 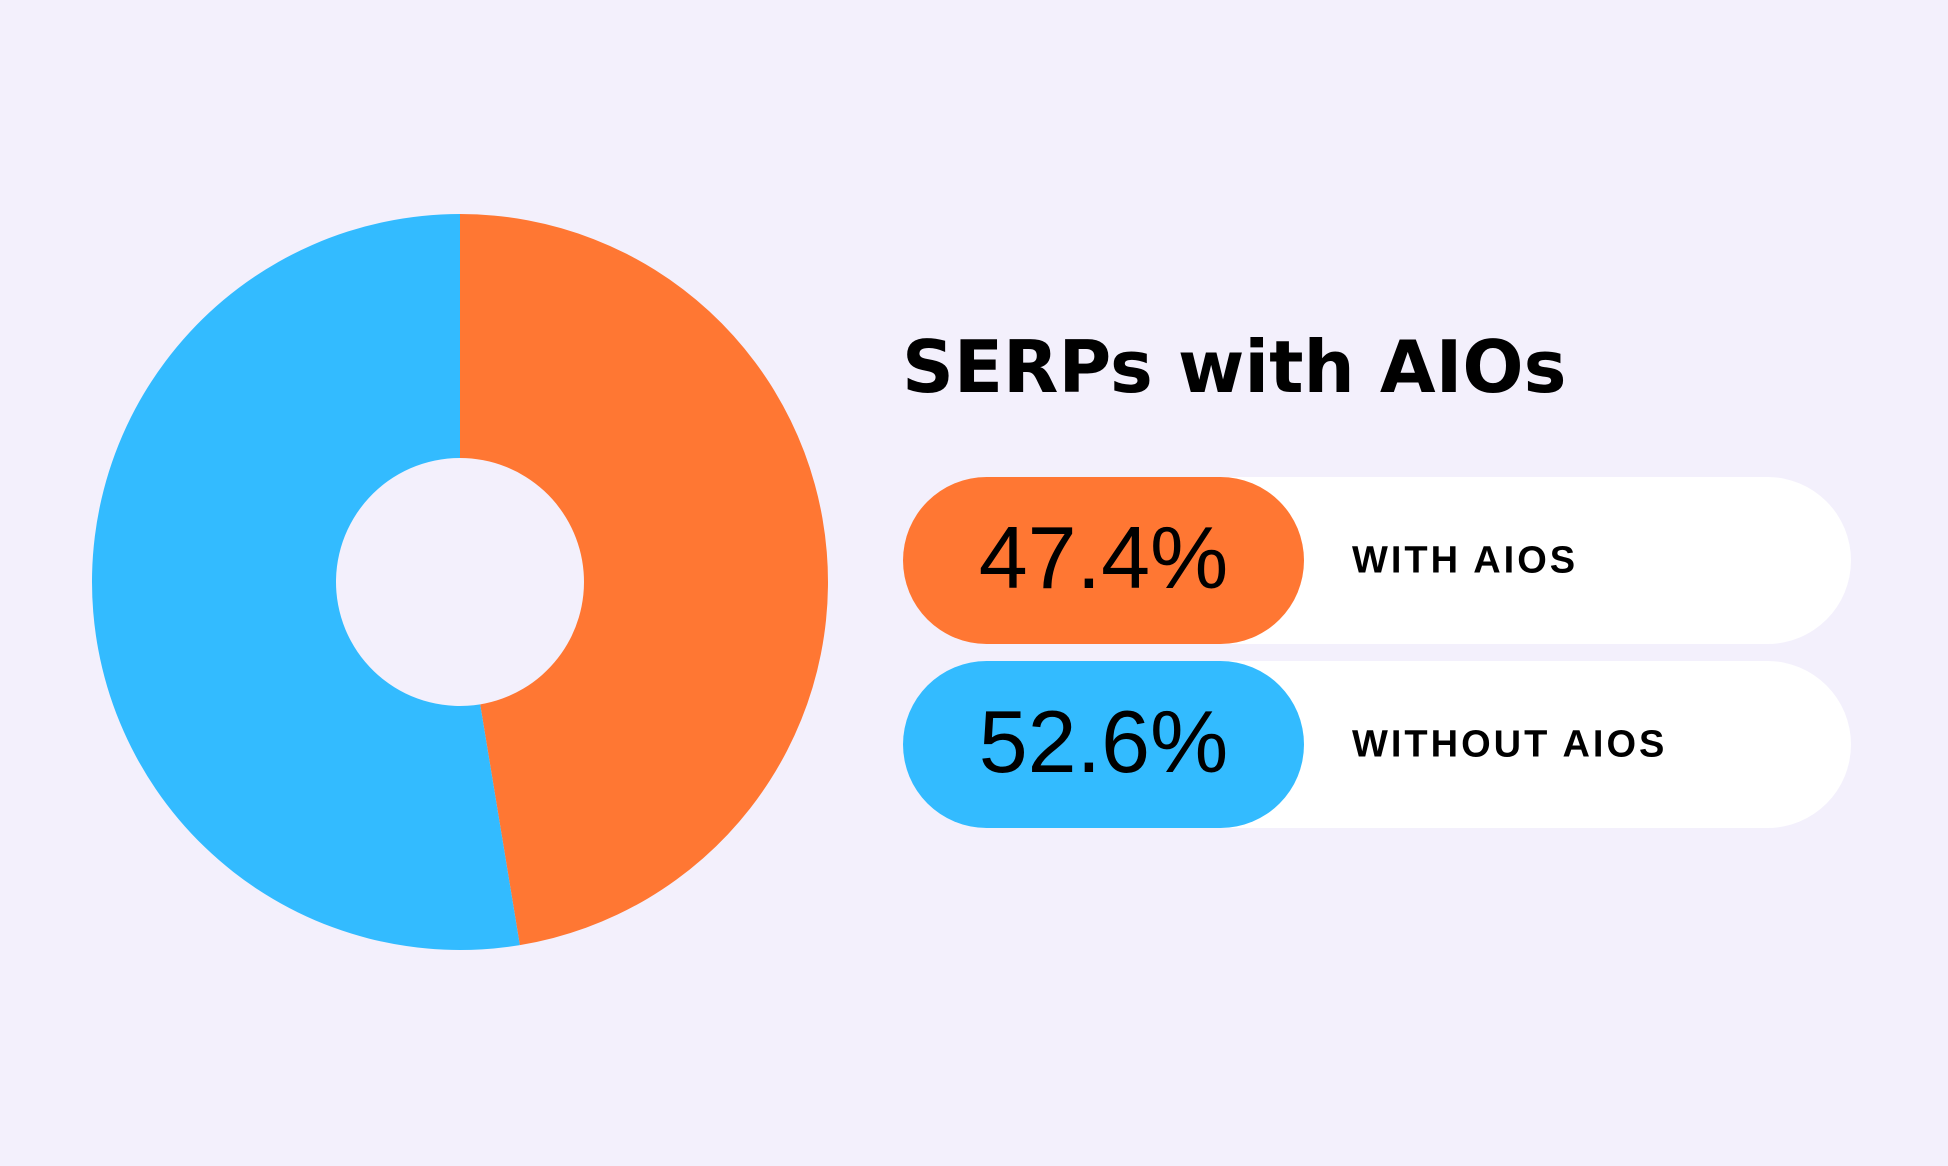 I want to click on legend-label: WITH AIOS, so click(x=1465, y=561).